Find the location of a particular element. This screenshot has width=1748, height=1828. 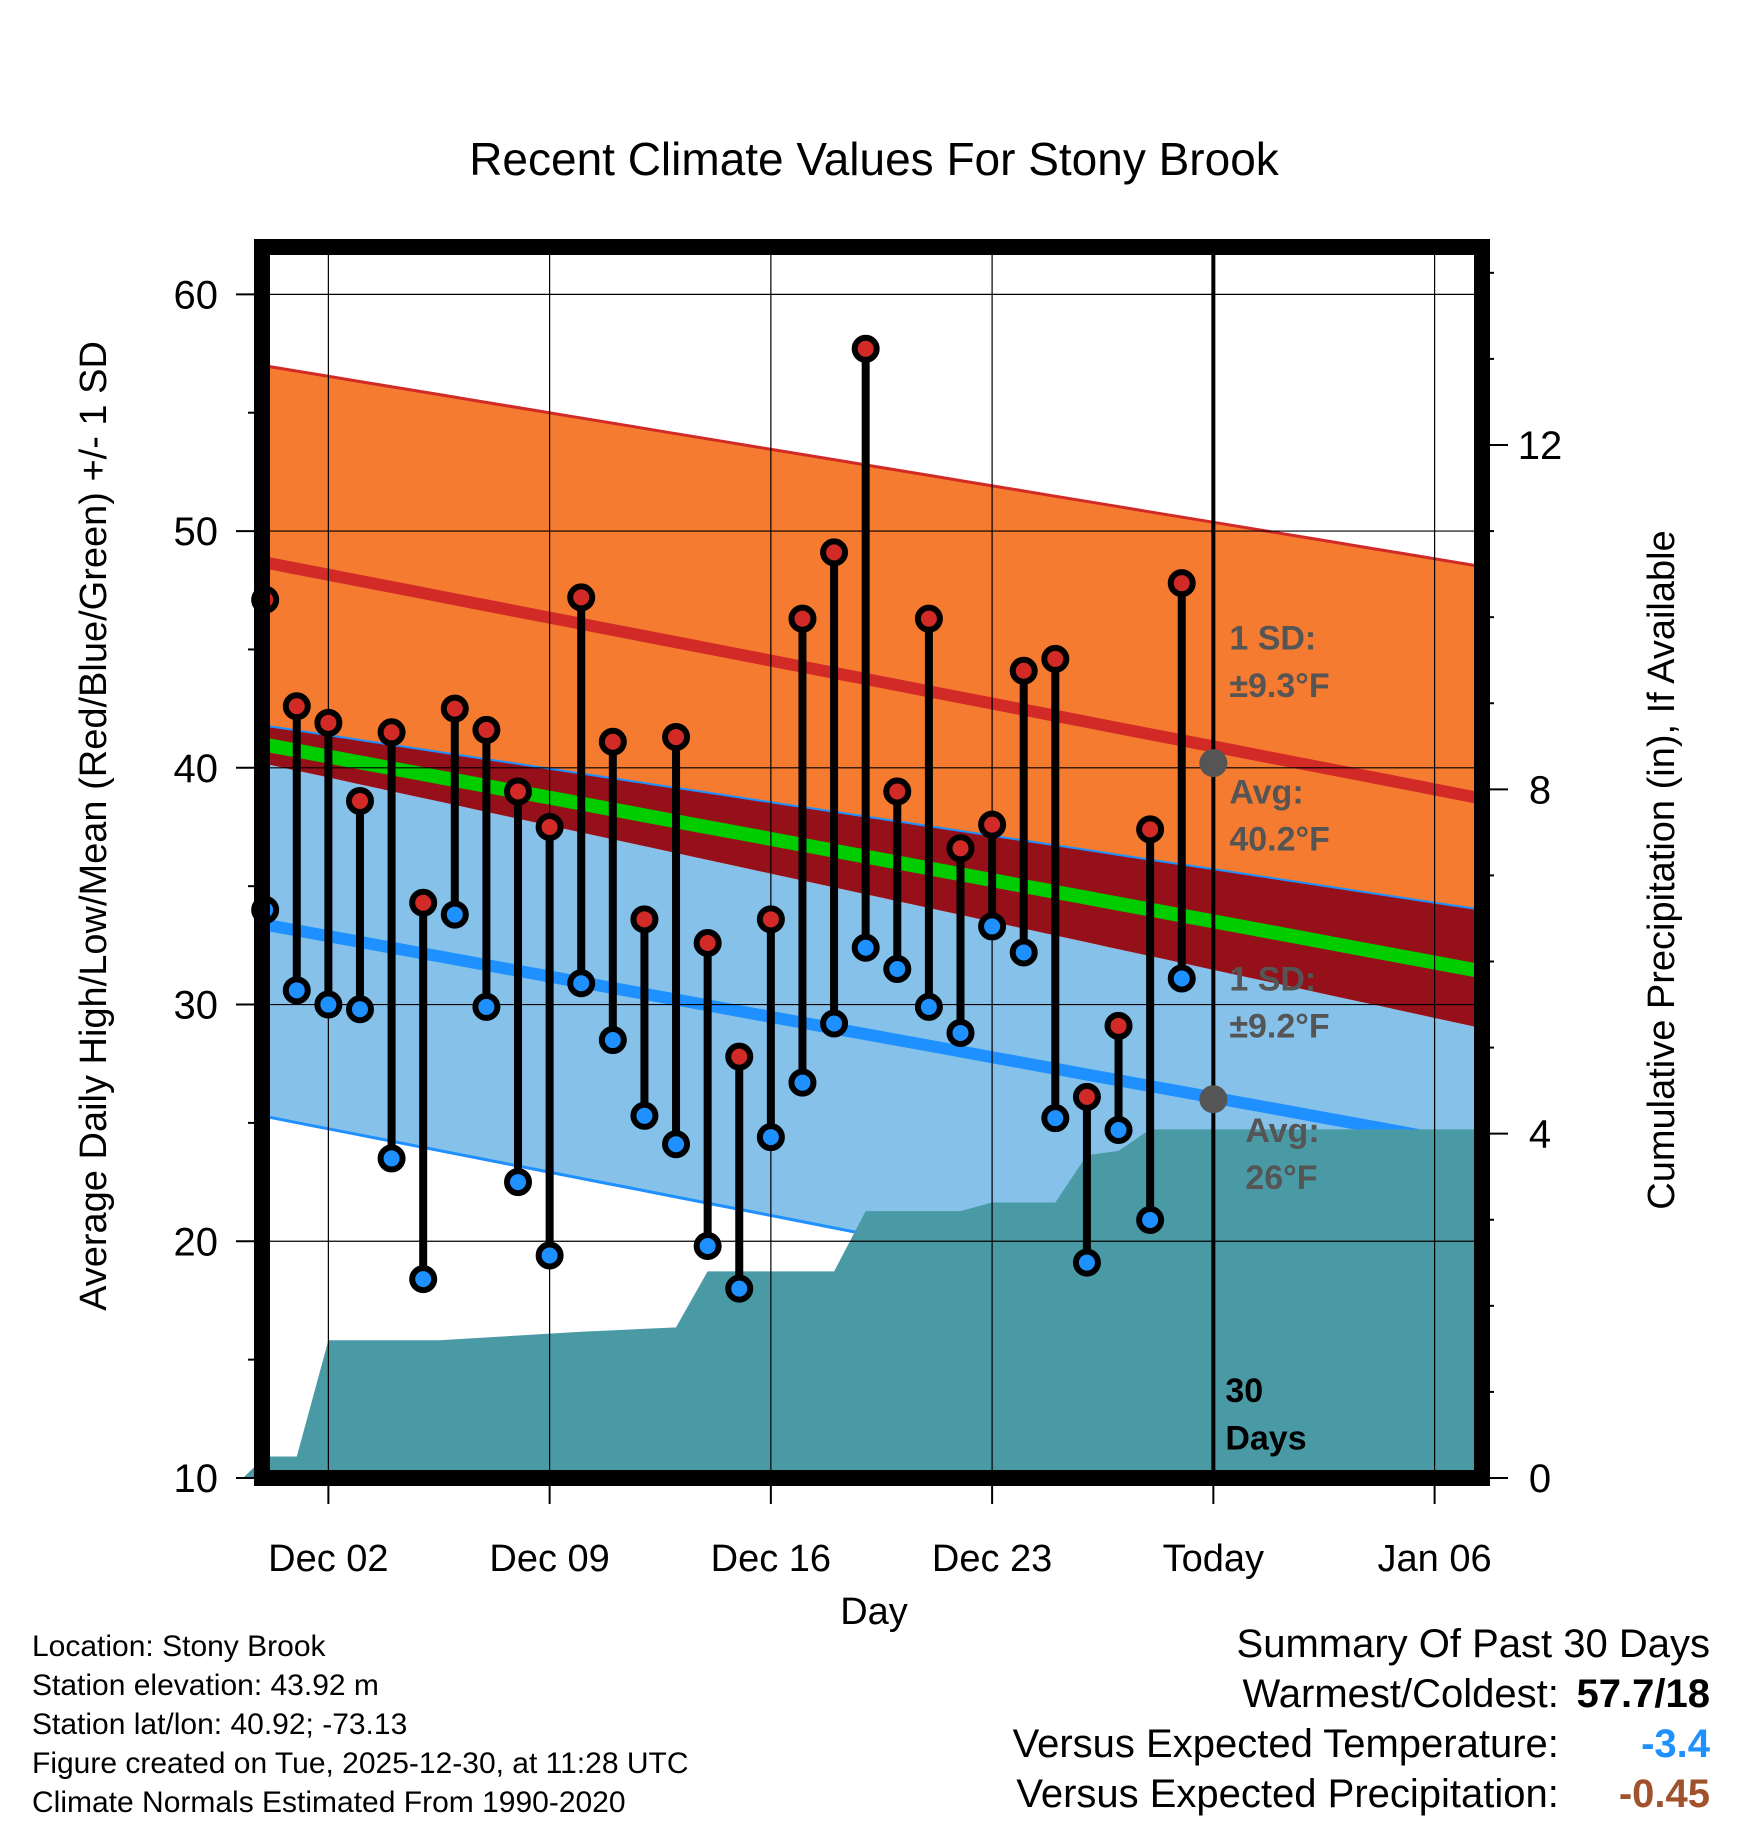

y-tick-label: 20 is located at coordinates (196, 1242).